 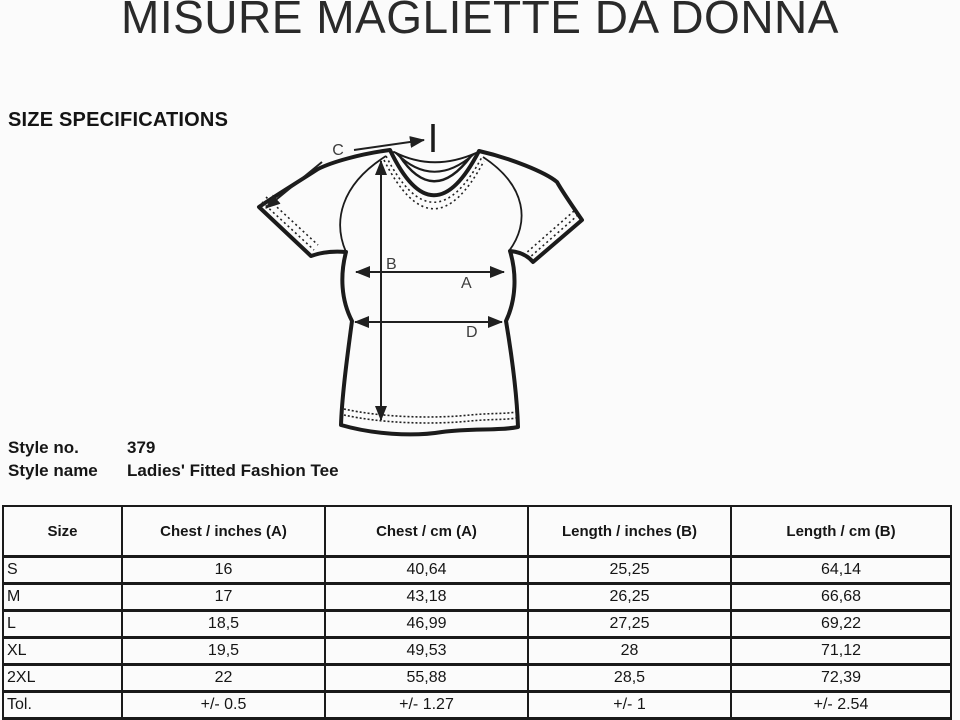 What do you see at coordinates (223, 651) in the screenshot?
I see `value-cell: 19,5` at bounding box center [223, 651].